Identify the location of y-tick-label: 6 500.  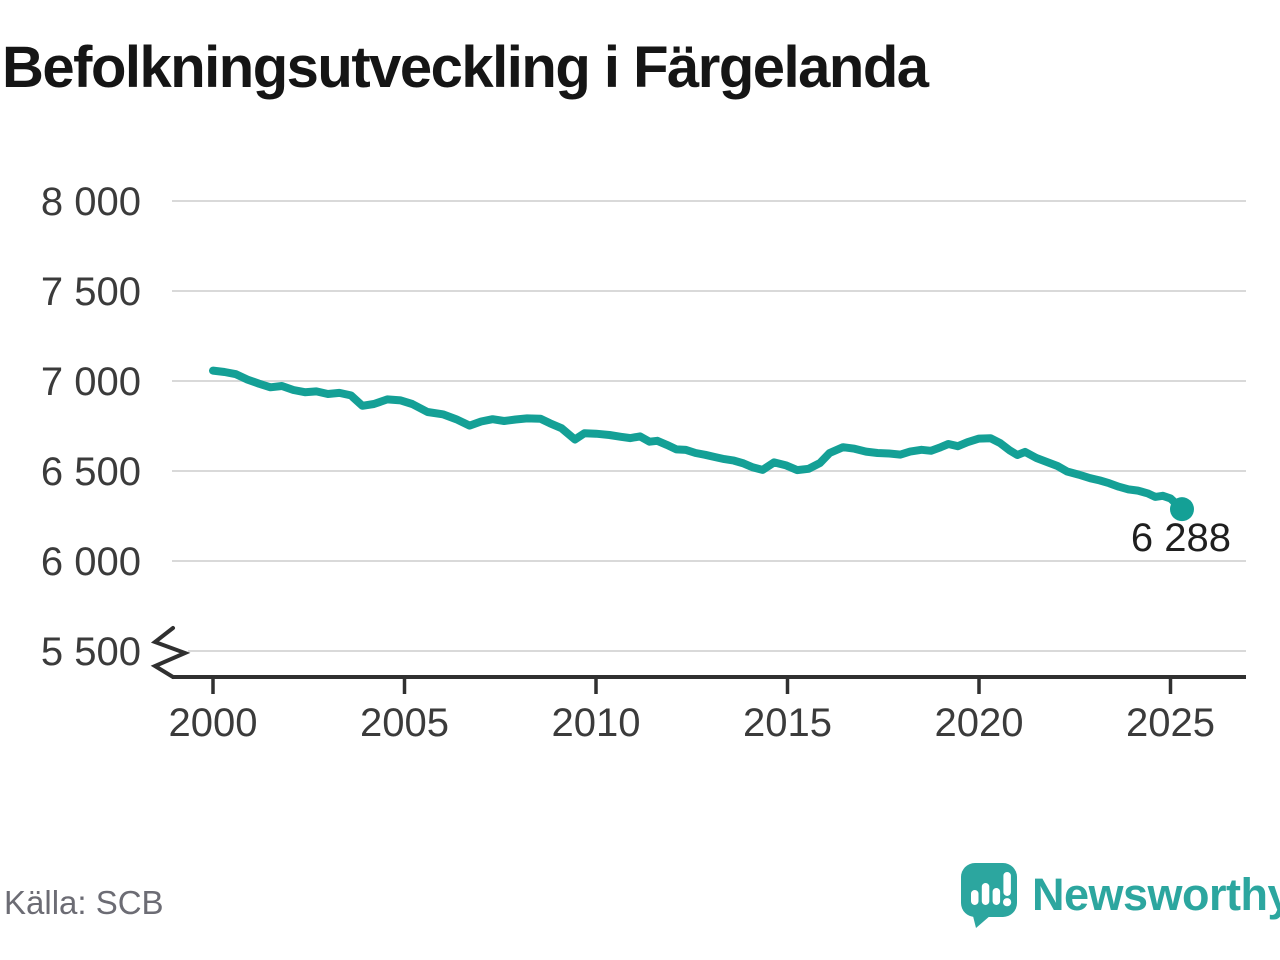
(91, 472).